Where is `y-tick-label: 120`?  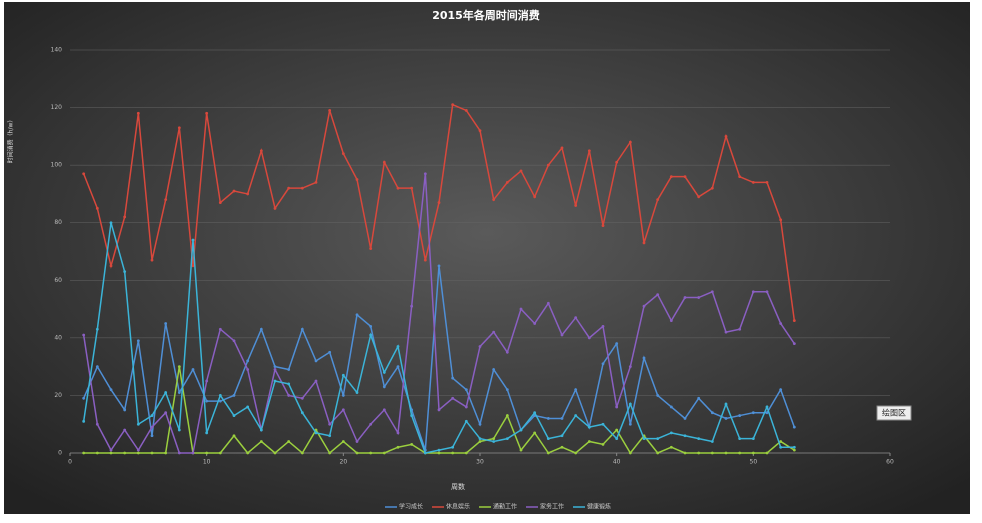
y-tick-label: 120 is located at coordinates (57, 107).